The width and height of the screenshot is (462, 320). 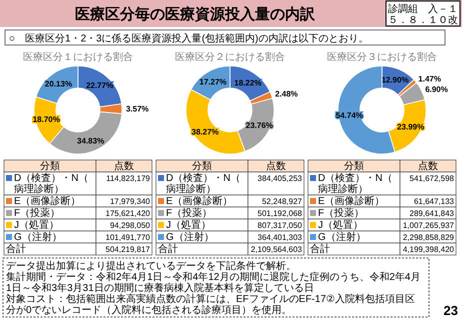 What do you see at coordinates (423, 9) in the screenshot?
I see `text: 診調組 入－１` at bounding box center [423, 9].